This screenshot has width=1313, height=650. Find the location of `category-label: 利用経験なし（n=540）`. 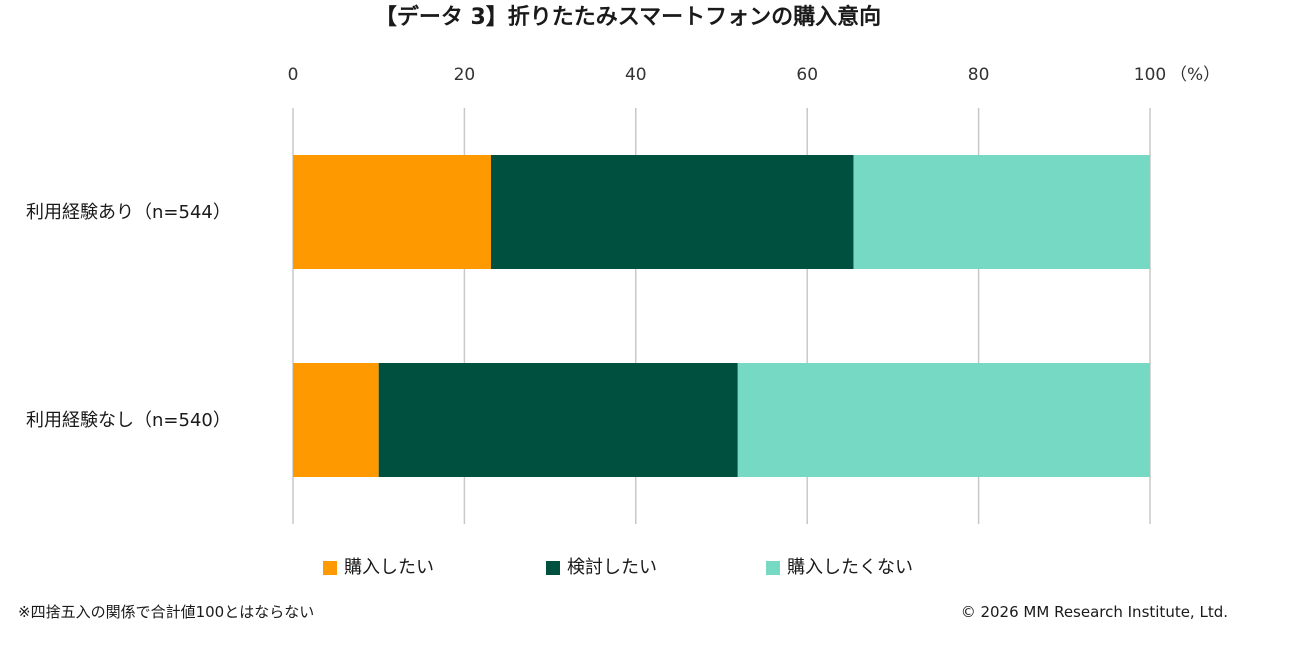

category-label: 利用経験なし（n=540） is located at coordinates (128, 420).